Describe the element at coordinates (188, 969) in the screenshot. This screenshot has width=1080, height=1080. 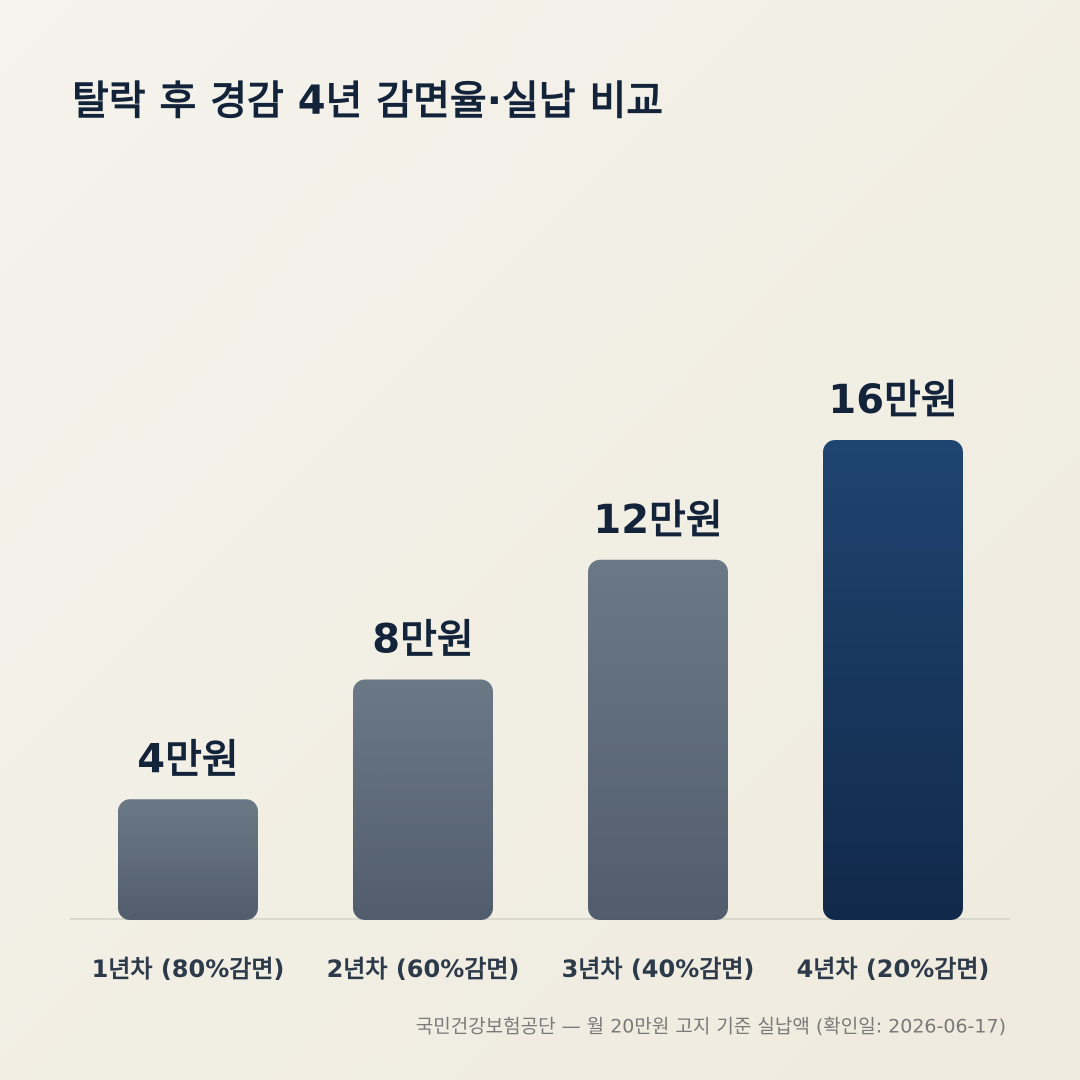
I see `x-tick-label: 1년차 (80%감면)` at that location.